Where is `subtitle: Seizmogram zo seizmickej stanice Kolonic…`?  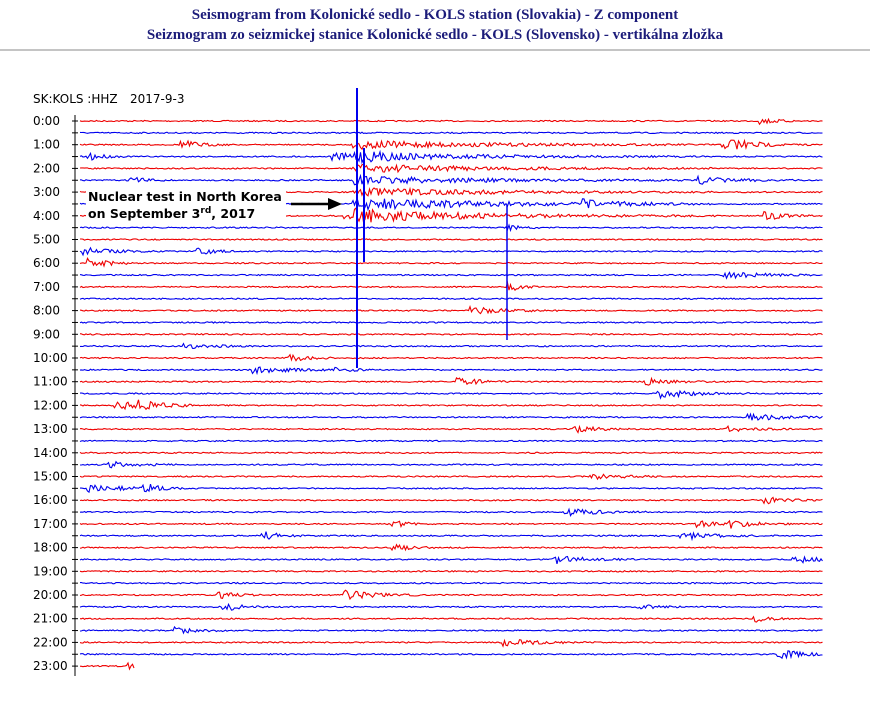 subtitle: Seizmogram zo seizmickej stanice Kolonic… is located at coordinates (435, 35).